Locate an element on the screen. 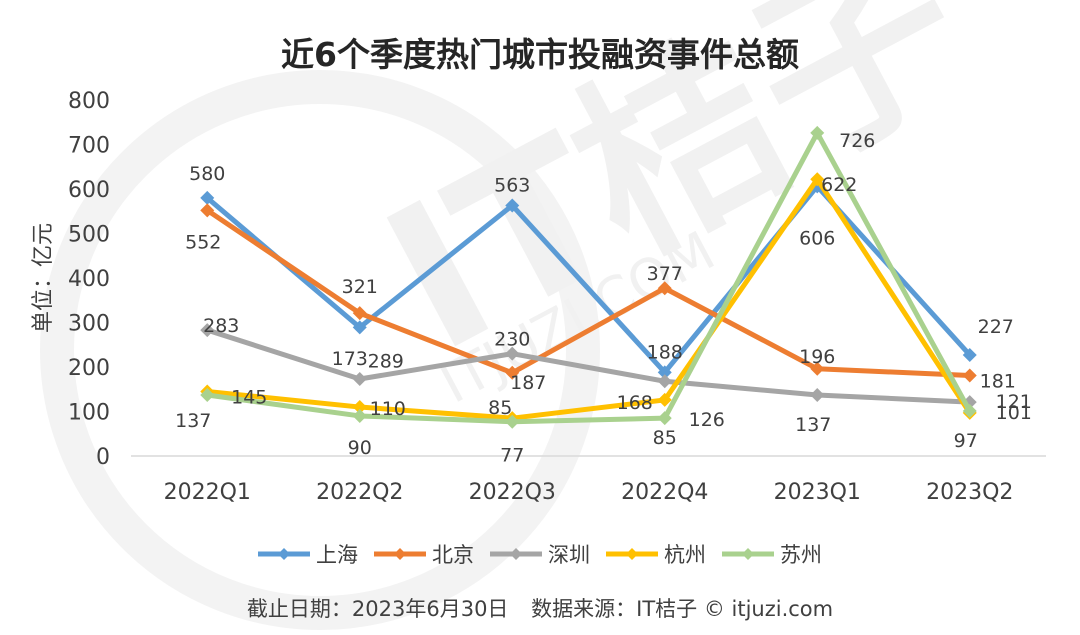  x-tick-label: 2022Q2 is located at coordinates (359, 492).